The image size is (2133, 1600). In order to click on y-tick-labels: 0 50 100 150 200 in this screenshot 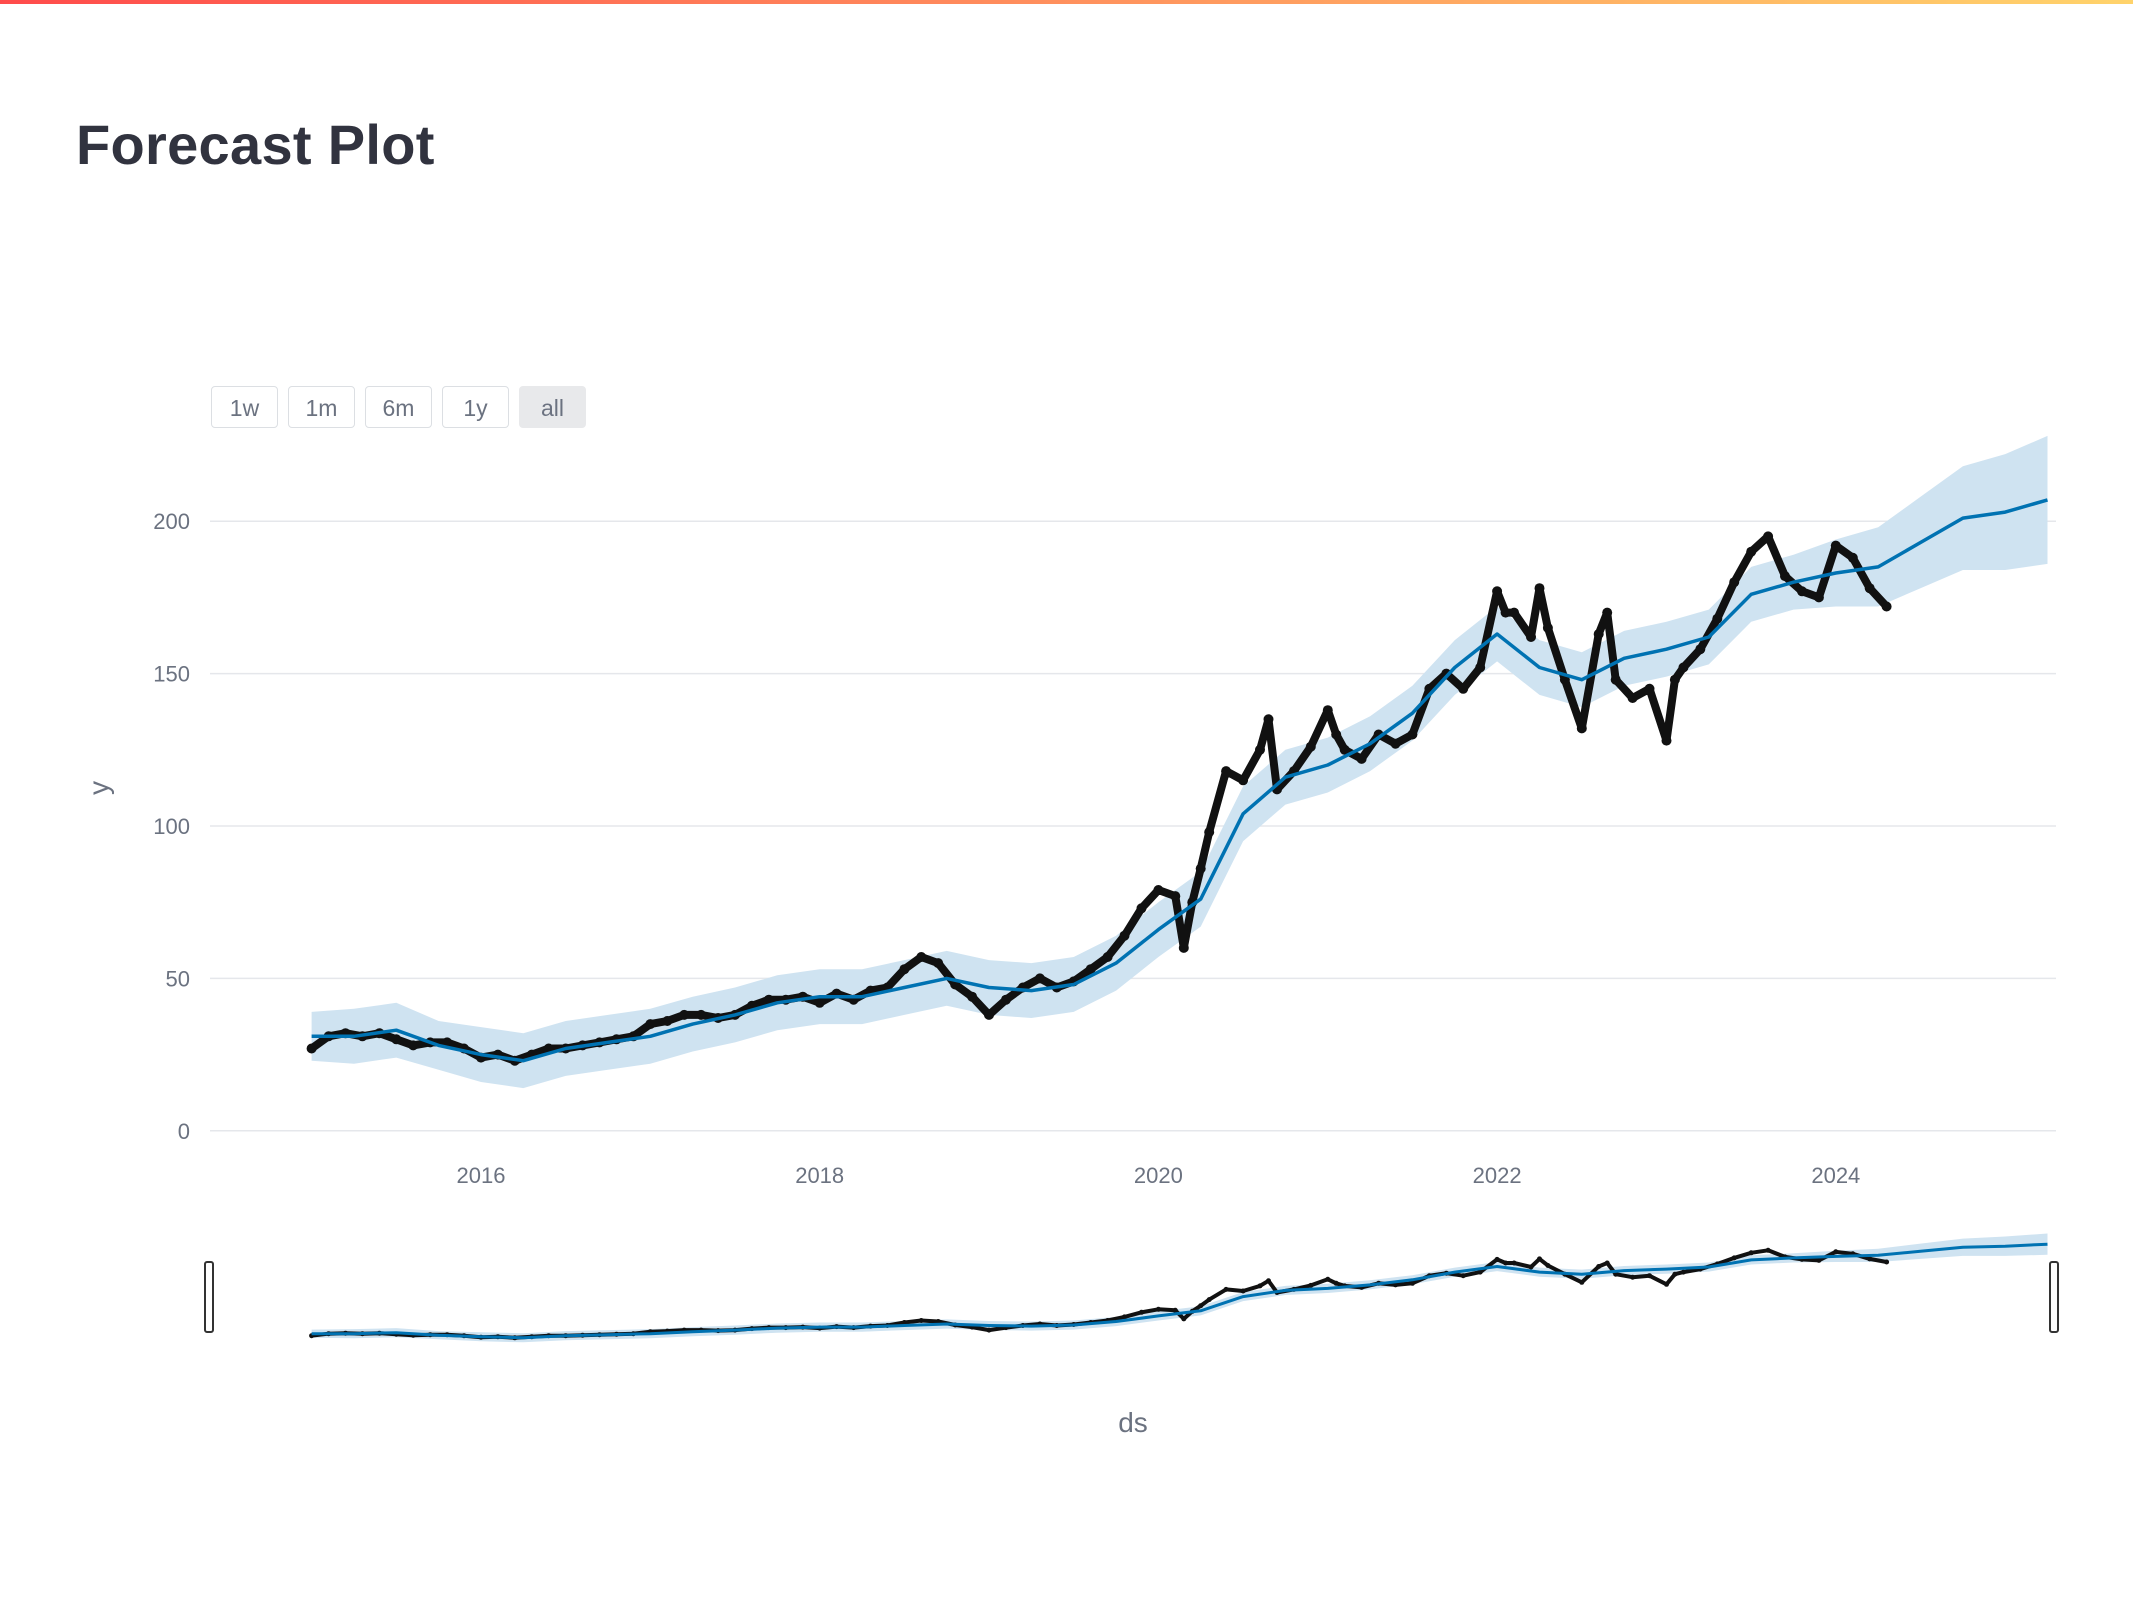, I will do `click(171, 826)`.